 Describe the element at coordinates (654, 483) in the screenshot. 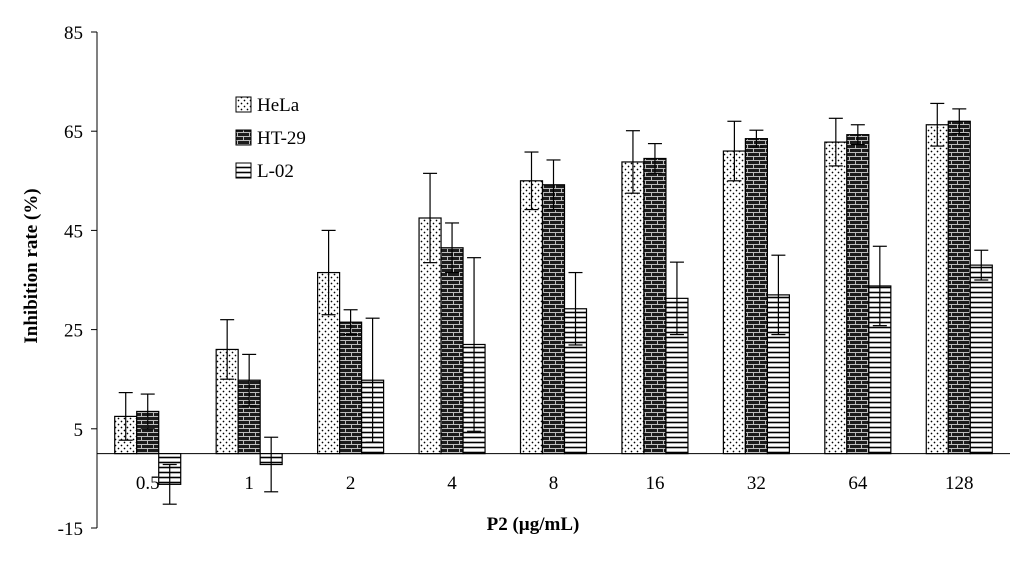

I see `x-tick-label: 16` at that location.